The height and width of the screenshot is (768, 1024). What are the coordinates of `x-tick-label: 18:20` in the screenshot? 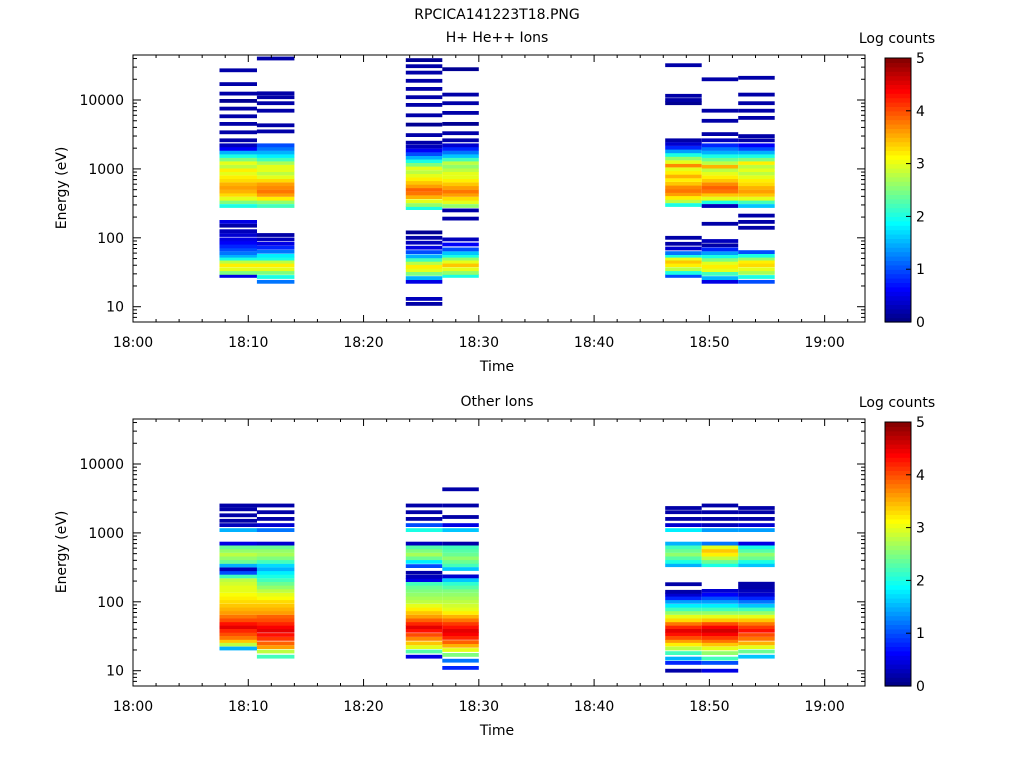 It's located at (363, 343).